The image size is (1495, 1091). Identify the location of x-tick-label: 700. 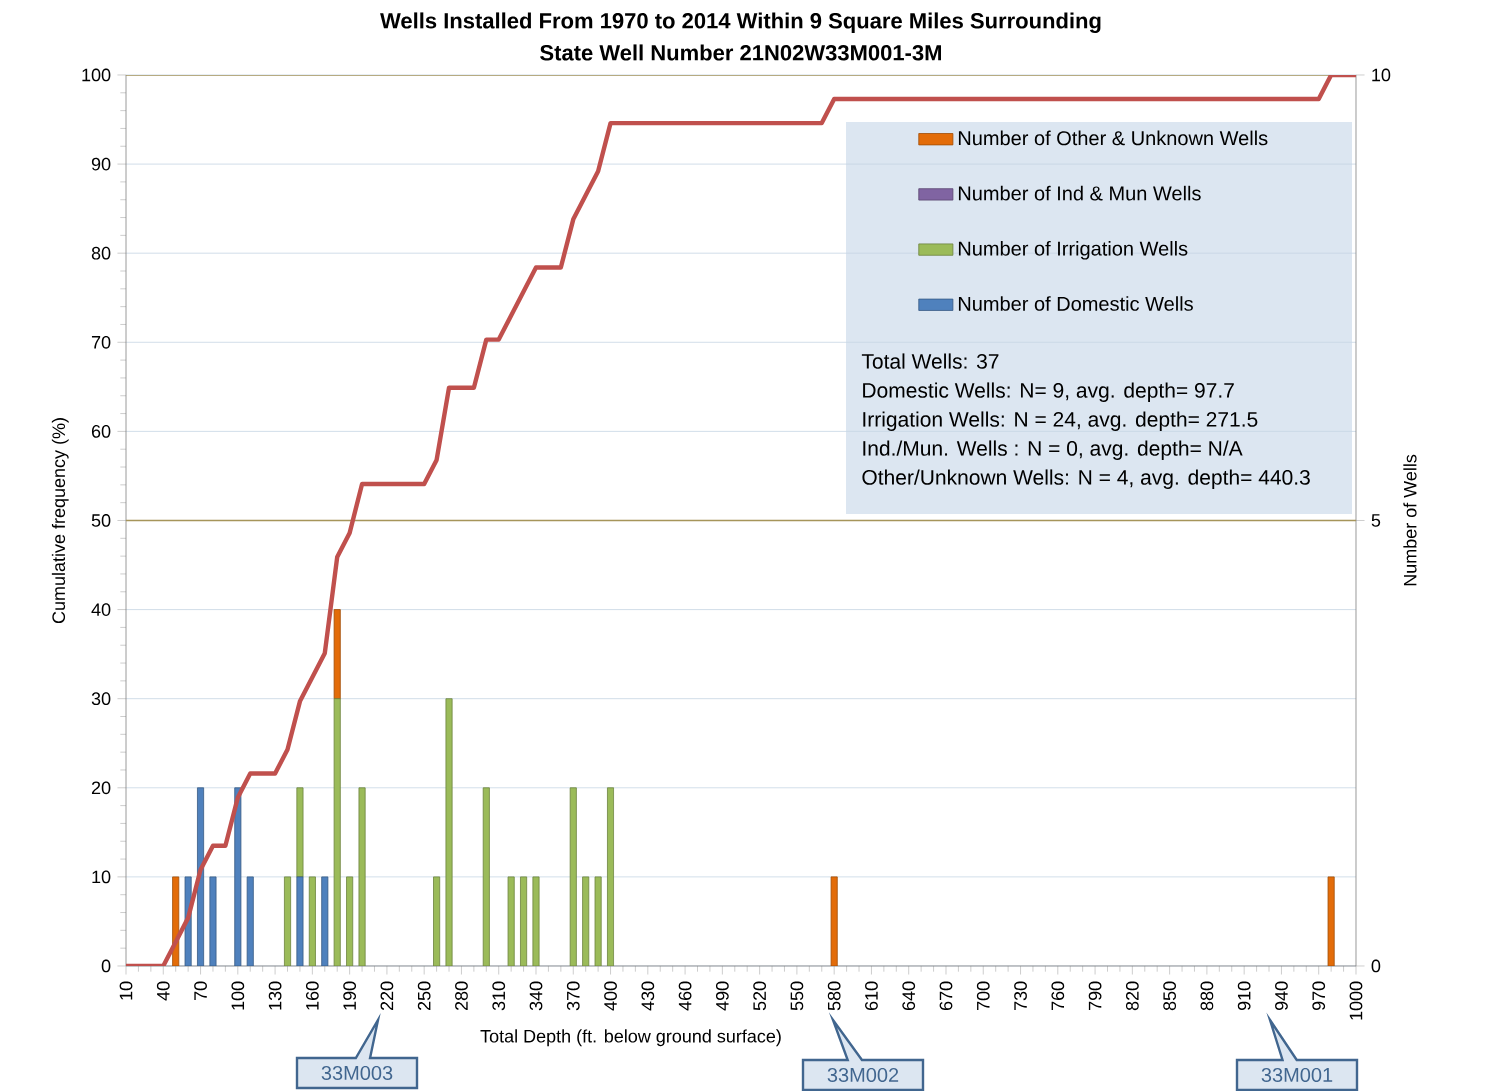
(983, 996).